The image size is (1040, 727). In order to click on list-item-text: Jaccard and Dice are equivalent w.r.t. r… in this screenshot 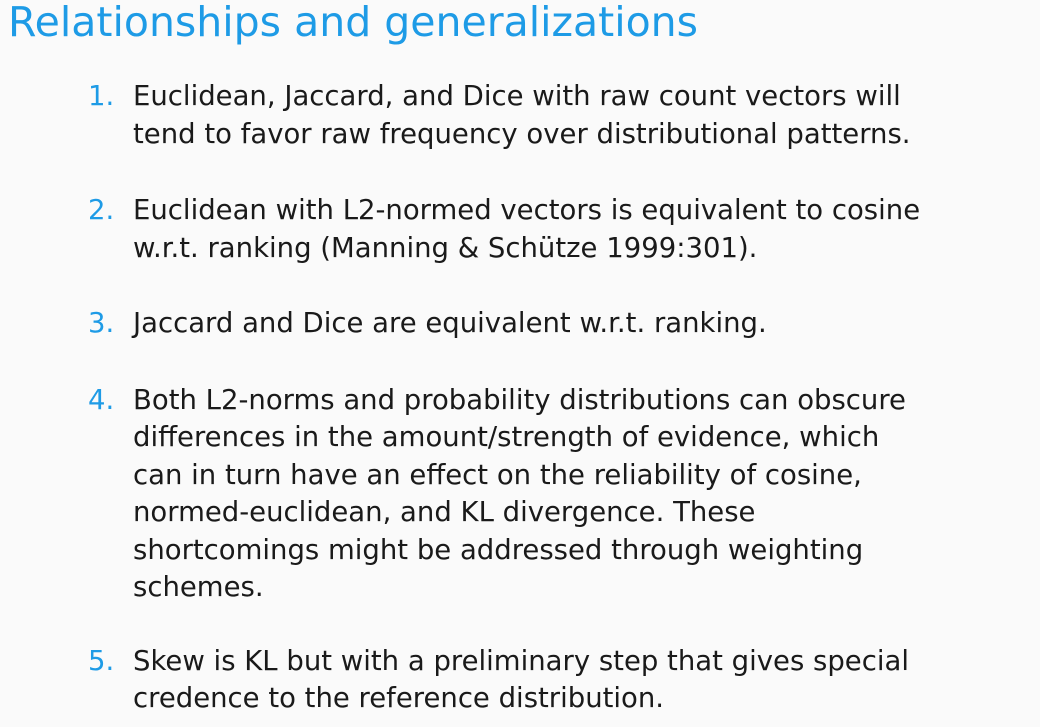, I will do `click(450, 323)`.